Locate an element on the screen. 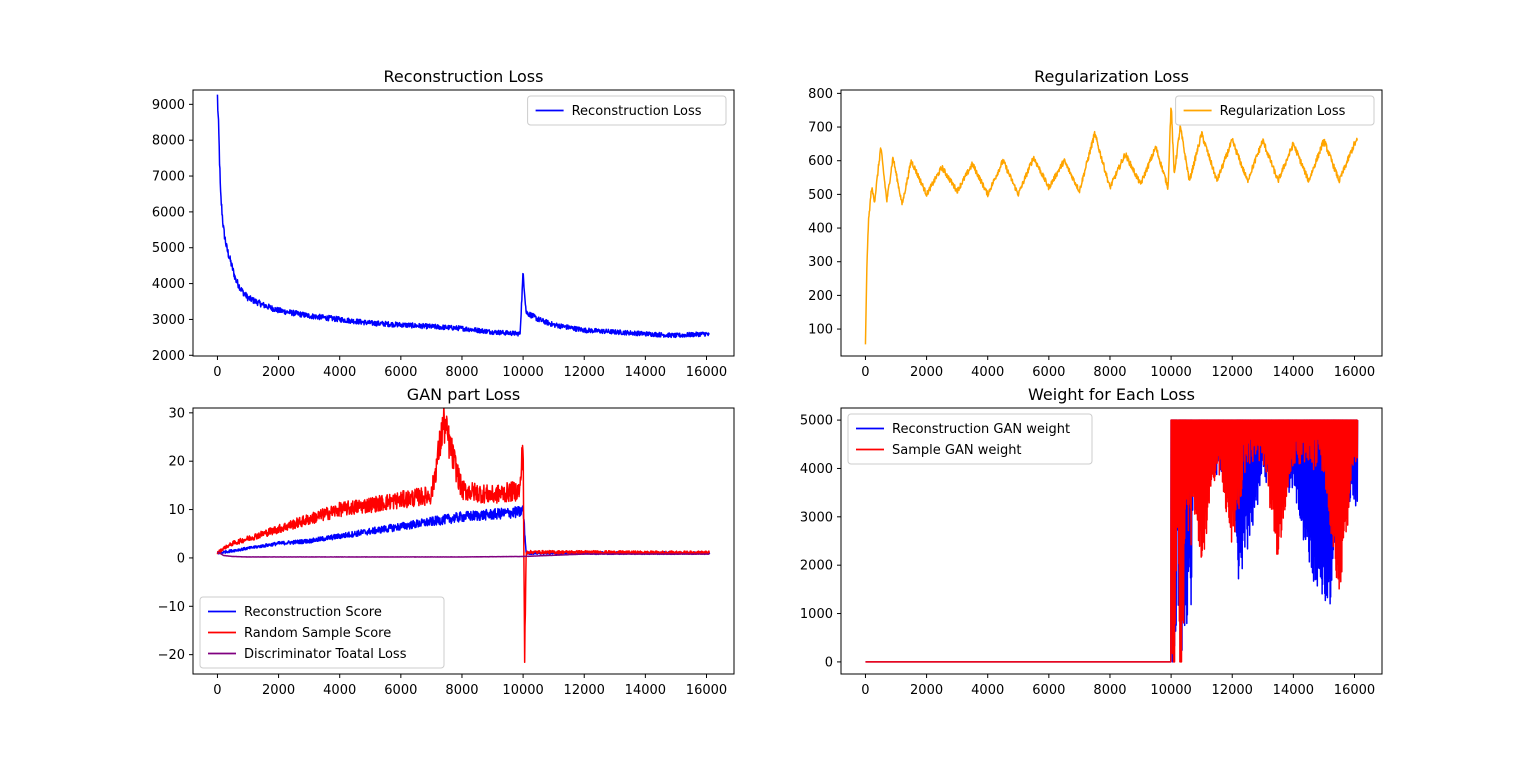 The image size is (1536, 757). y-tick-label: 400 is located at coordinates (820, 229).